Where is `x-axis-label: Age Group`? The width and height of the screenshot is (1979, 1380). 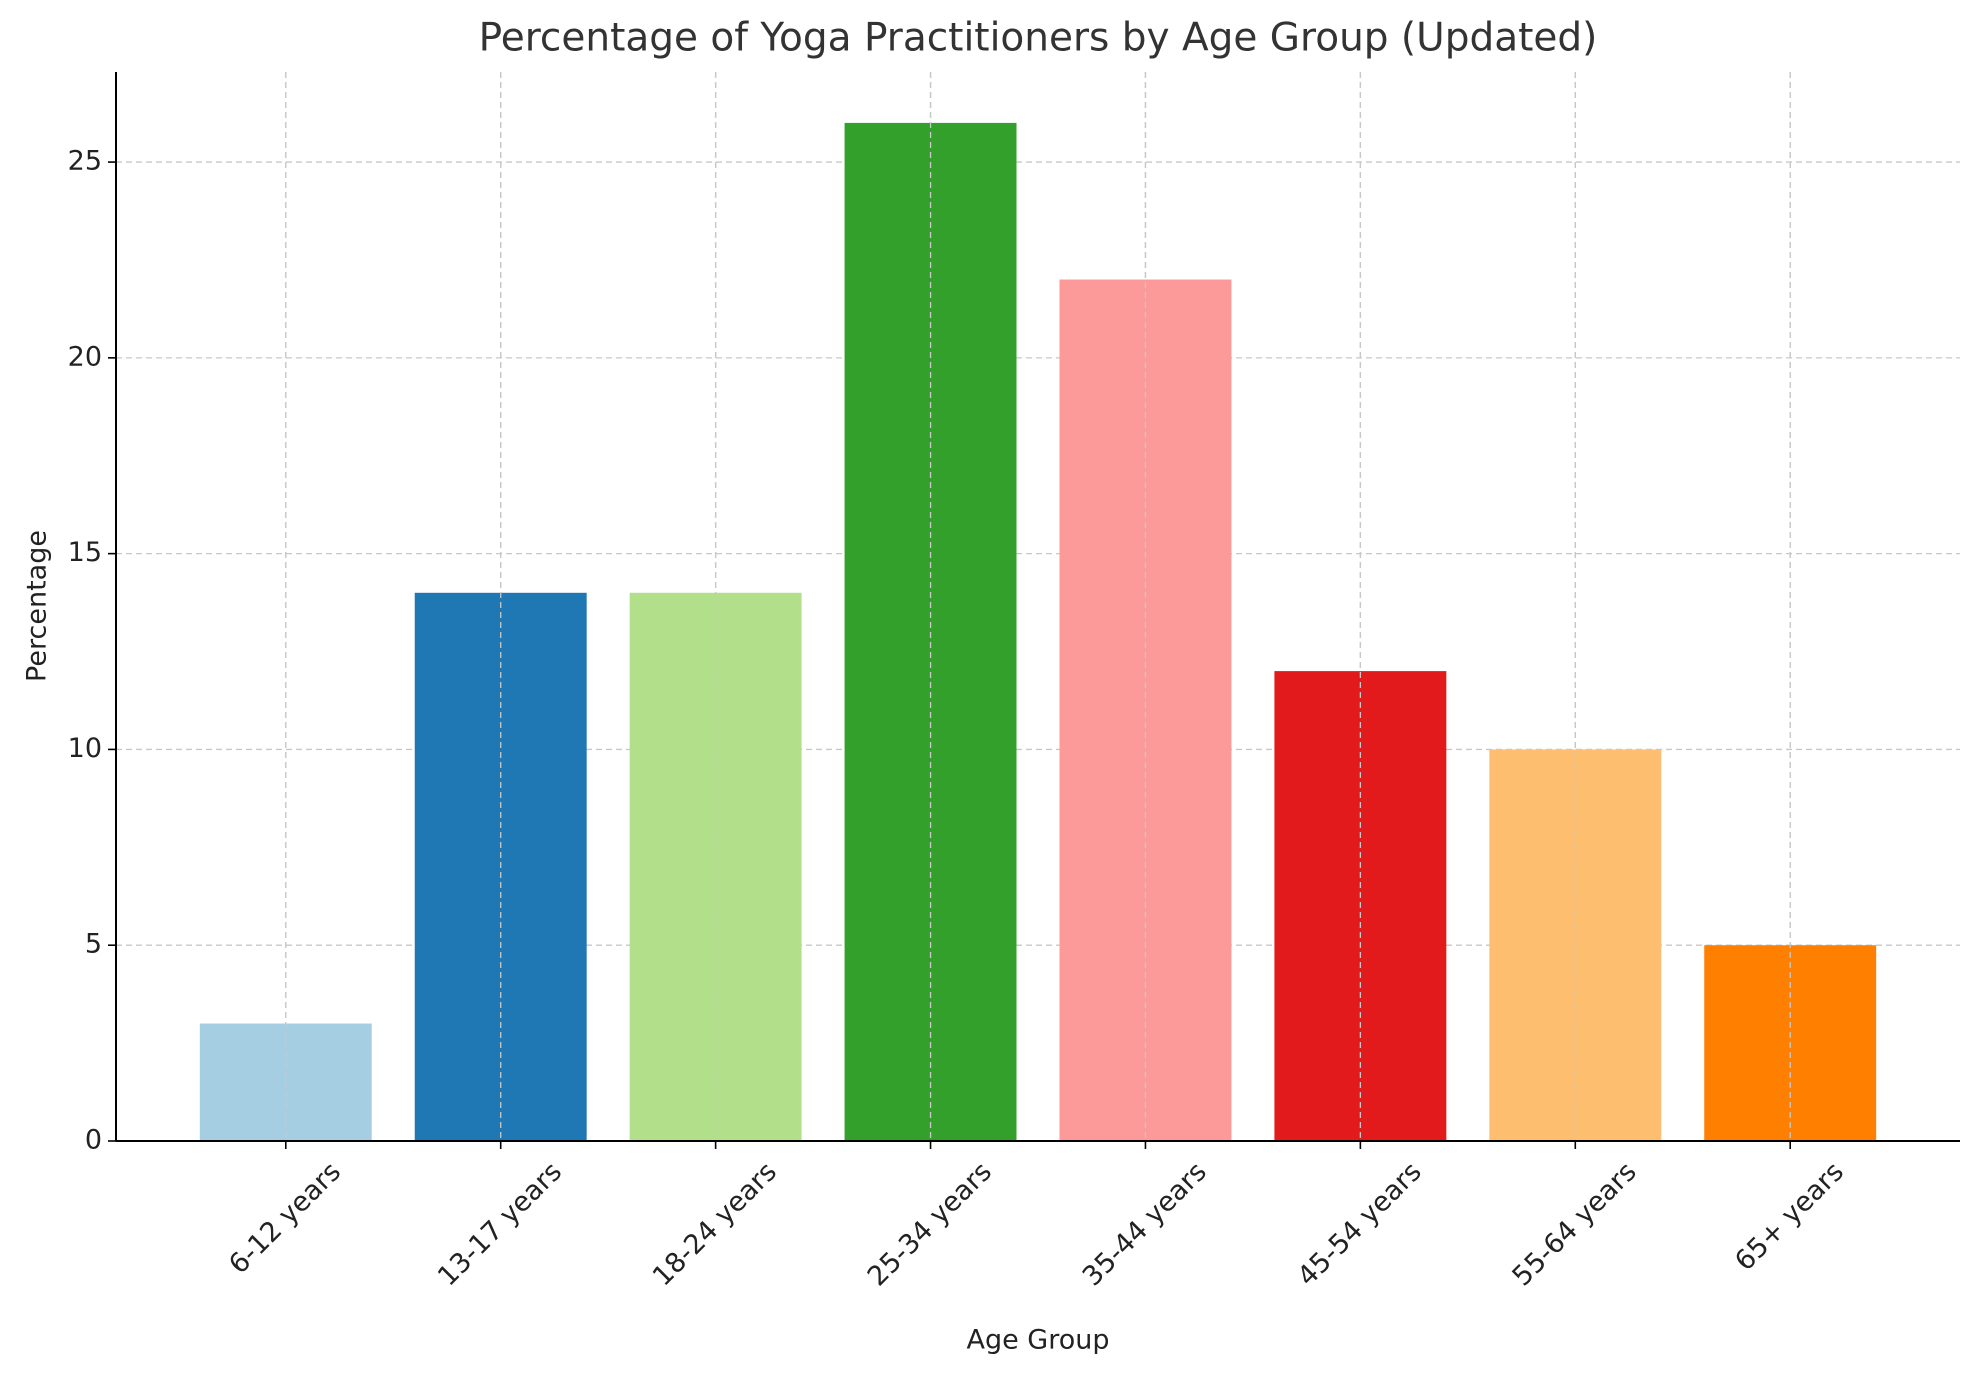 x-axis-label: Age Group is located at coordinates (1037, 1340).